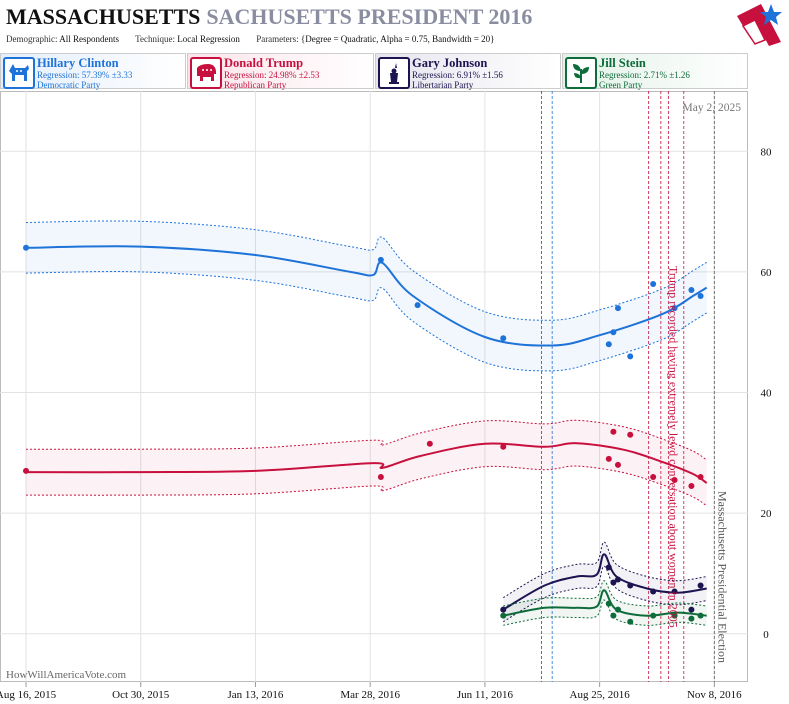  I want to click on leaf-icon, so click(581, 73).